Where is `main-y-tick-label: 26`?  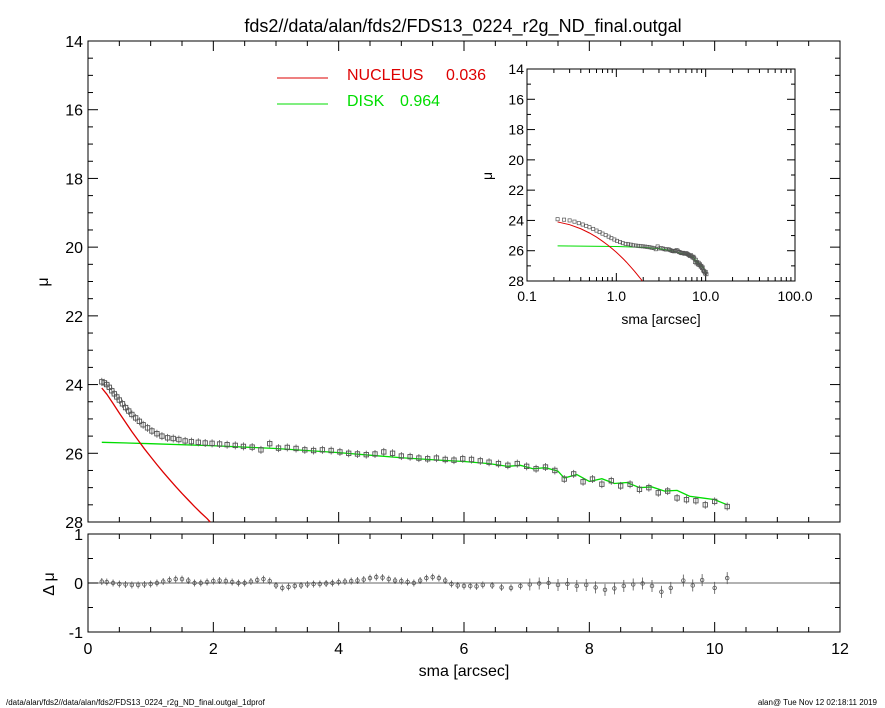
main-y-tick-label: 26 is located at coordinates (74, 454).